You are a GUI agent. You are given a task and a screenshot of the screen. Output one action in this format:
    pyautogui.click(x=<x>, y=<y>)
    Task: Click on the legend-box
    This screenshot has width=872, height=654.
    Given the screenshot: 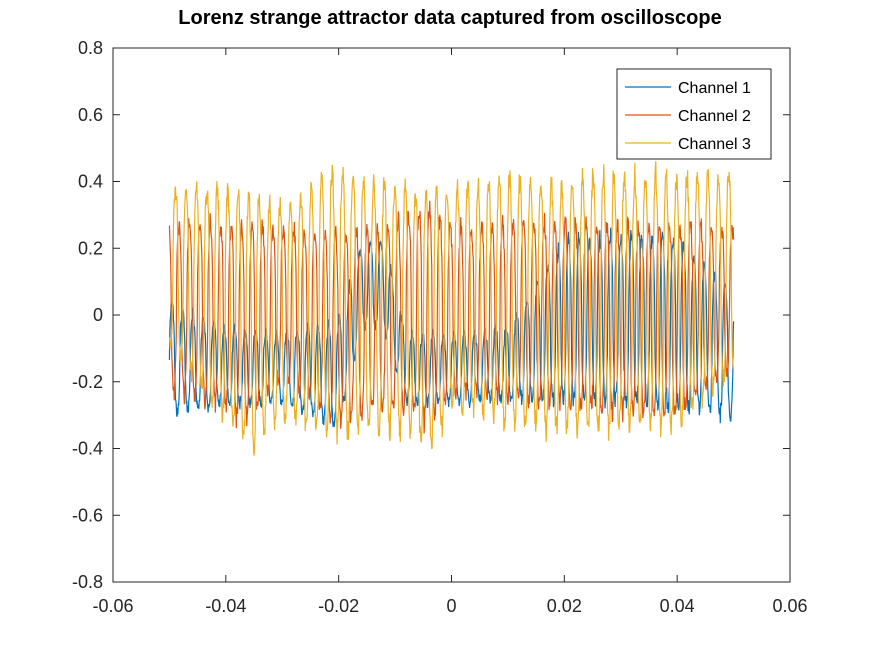 What is the action you would take?
    pyautogui.click(x=694, y=114)
    